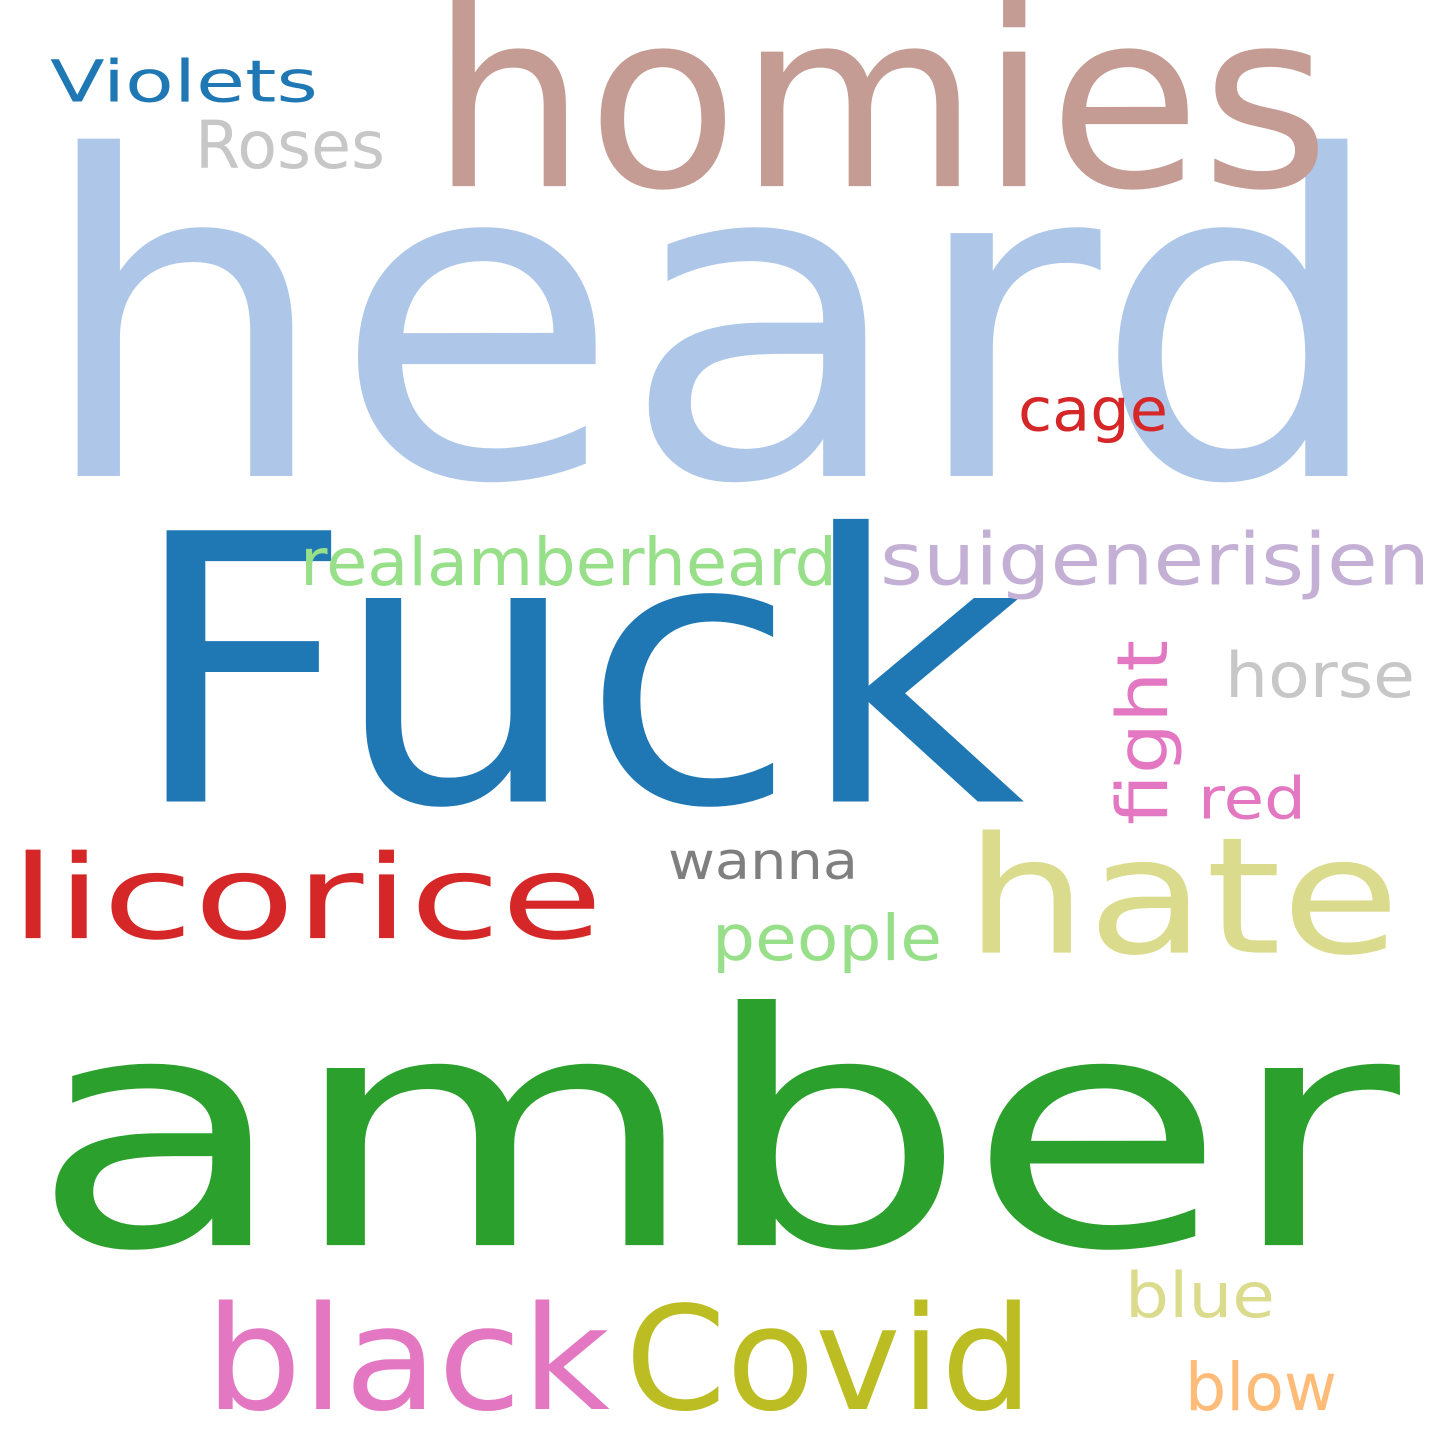 The height and width of the screenshot is (1440, 1440). Describe the element at coordinates (568, 562) in the screenshot. I see `word-realamberheard: realamberheard` at that location.